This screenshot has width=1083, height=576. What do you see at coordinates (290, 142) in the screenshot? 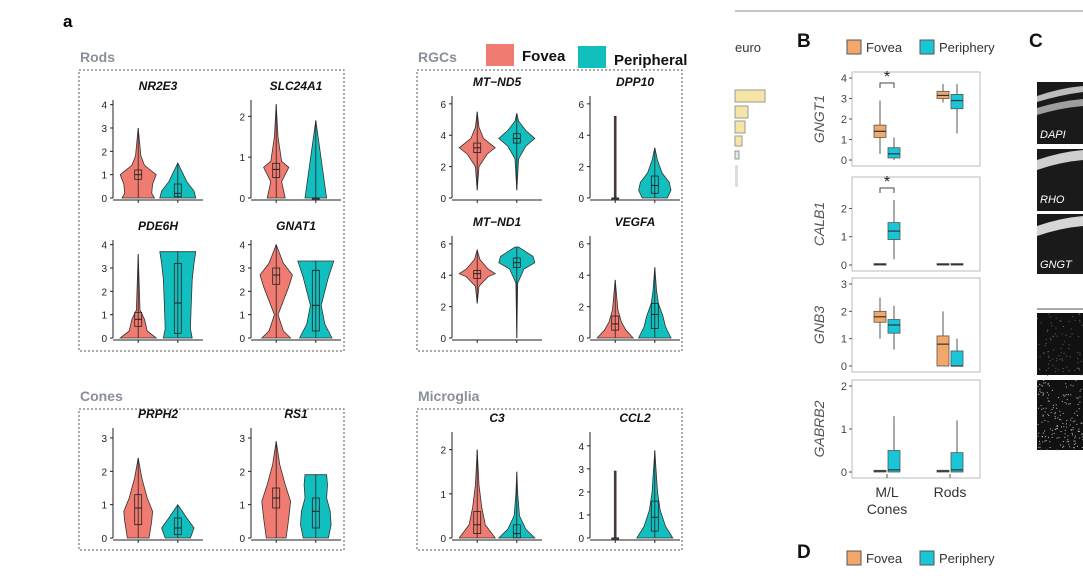
I see `violin-subplot: SLC24A1 0 1 2` at bounding box center [290, 142].